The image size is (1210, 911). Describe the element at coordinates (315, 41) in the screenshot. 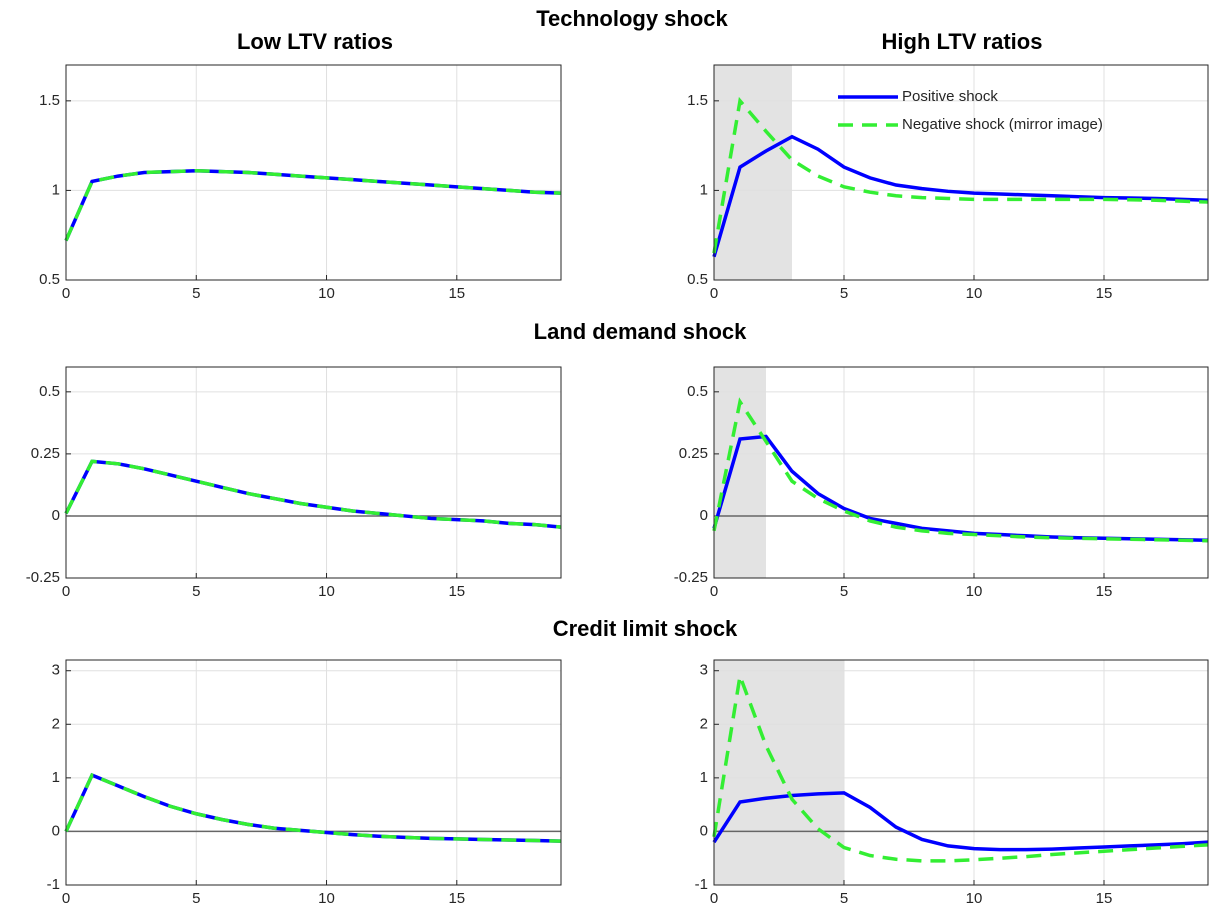

I see `column-title: Low LTV ratios` at that location.